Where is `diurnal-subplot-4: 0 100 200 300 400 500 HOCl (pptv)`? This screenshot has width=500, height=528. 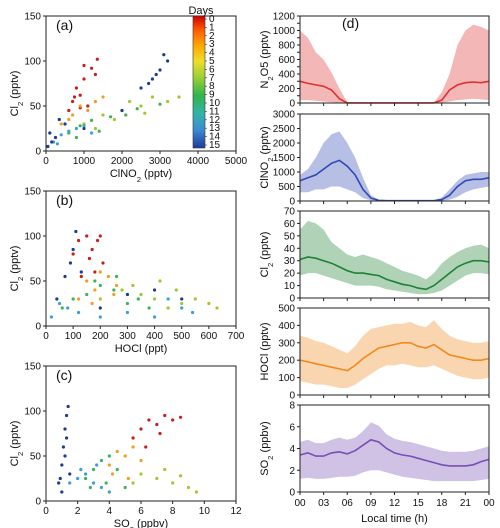 diurnal-subplot-4: 0 100 200 300 400 500 HOCl (pptv) is located at coordinates (374, 353).